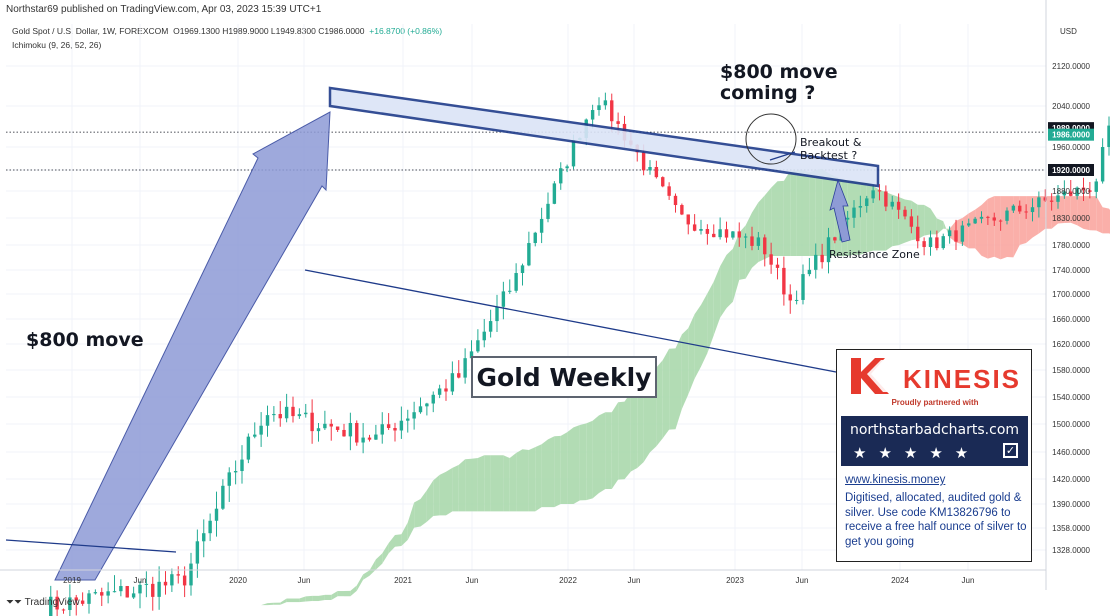 This screenshot has width=1110, height=616. I want to click on checkbox-icon: ✓, so click(1010, 450).